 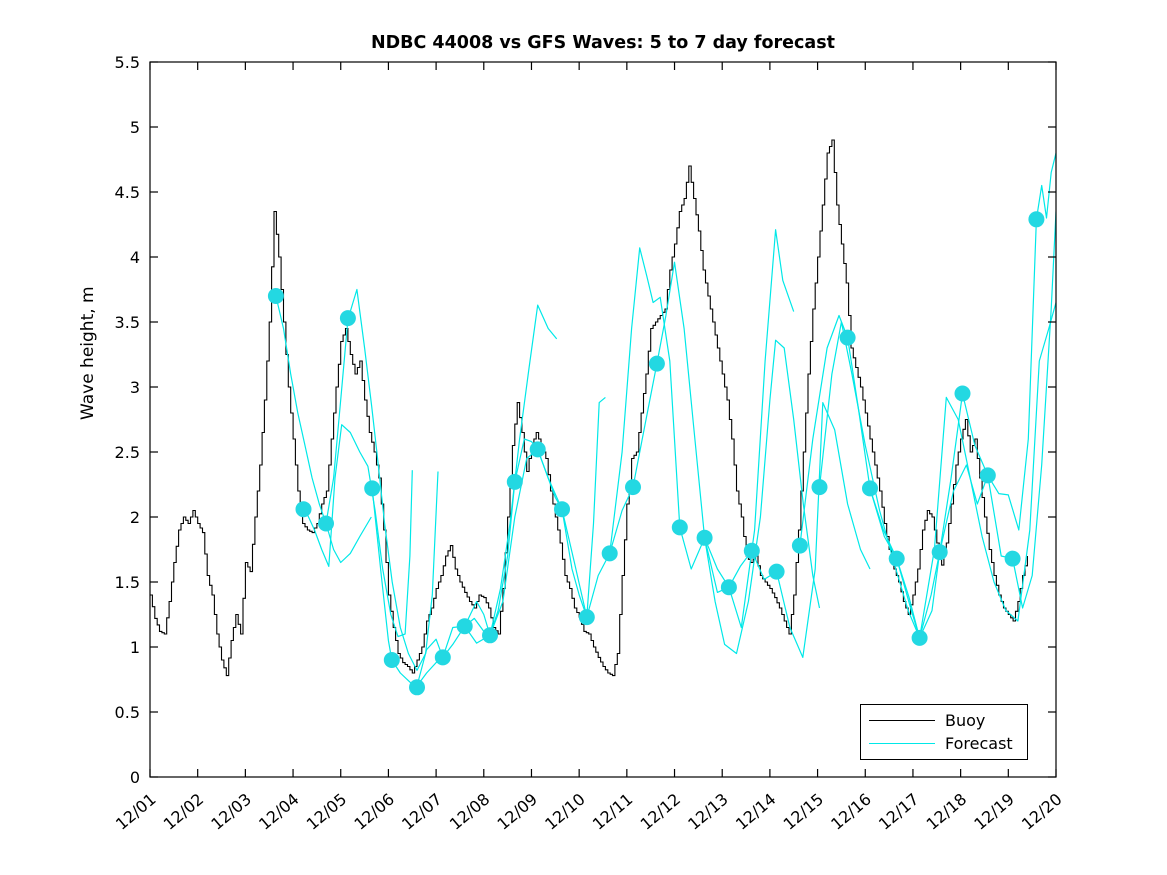 What do you see at coordinates (518, 812) in the screenshot?
I see `x-tick-label-12/09: 12/09` at bounding box center [518, 812].